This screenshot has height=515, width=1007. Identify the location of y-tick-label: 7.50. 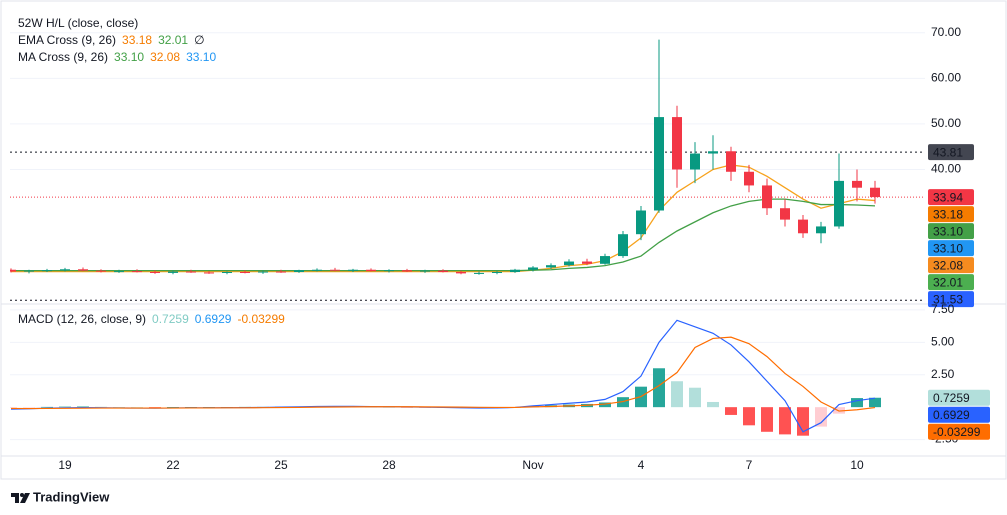
(943, 309).